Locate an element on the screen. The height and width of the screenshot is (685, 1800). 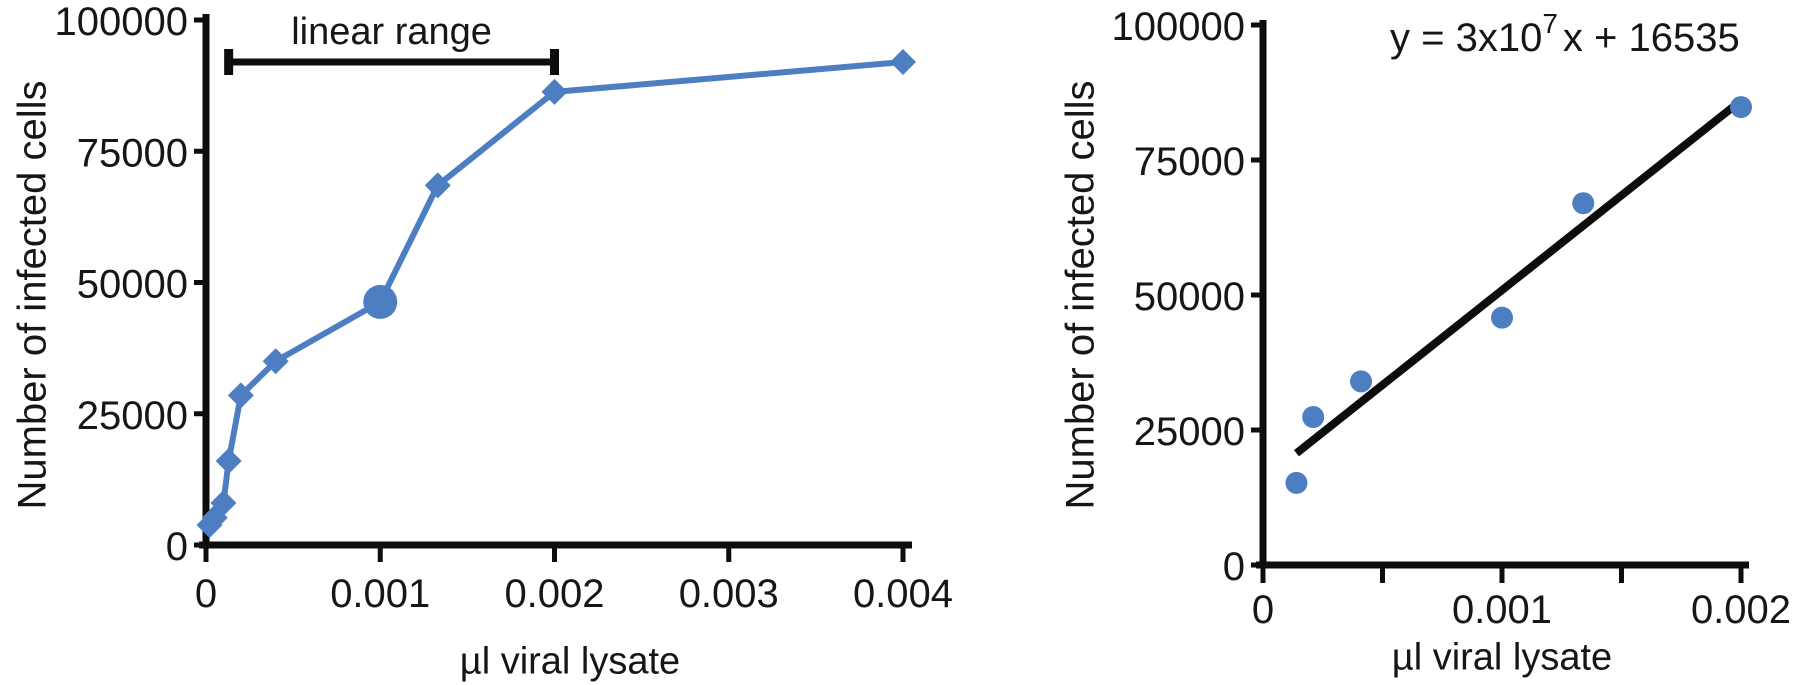
trendline is located at coordinates (1518, 277).